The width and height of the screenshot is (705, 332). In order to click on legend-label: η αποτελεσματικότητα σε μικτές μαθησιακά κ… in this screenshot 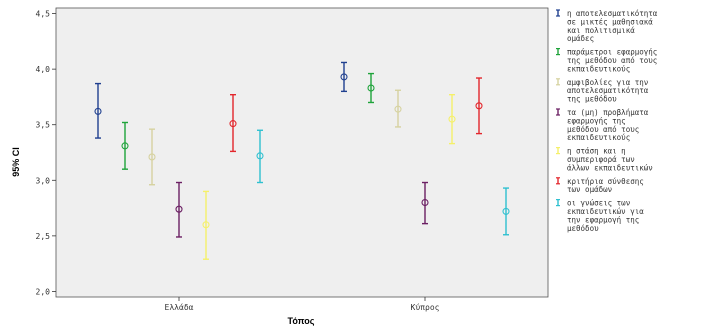, I will do `click(612, 26)`.